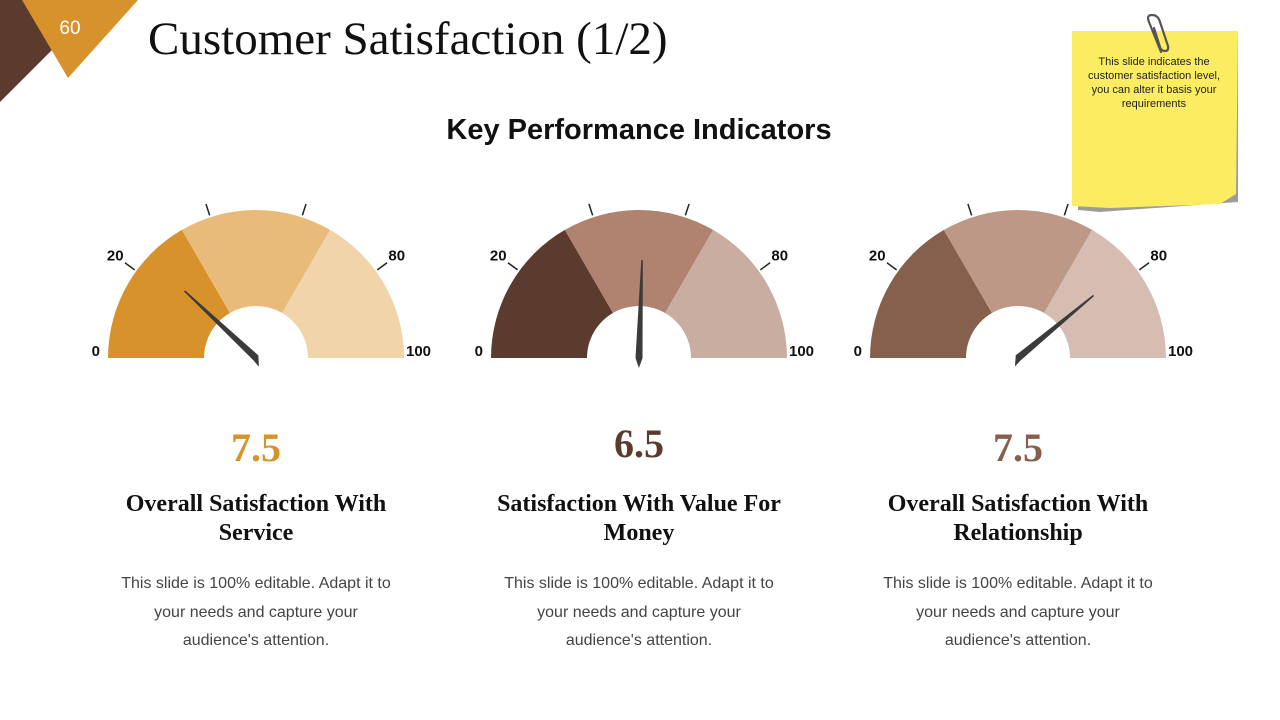  What do you see at coordinates (877, 256) in the screenshot?
I see `gauge-3-tick-label: 20` at bounding box center [877, 256].